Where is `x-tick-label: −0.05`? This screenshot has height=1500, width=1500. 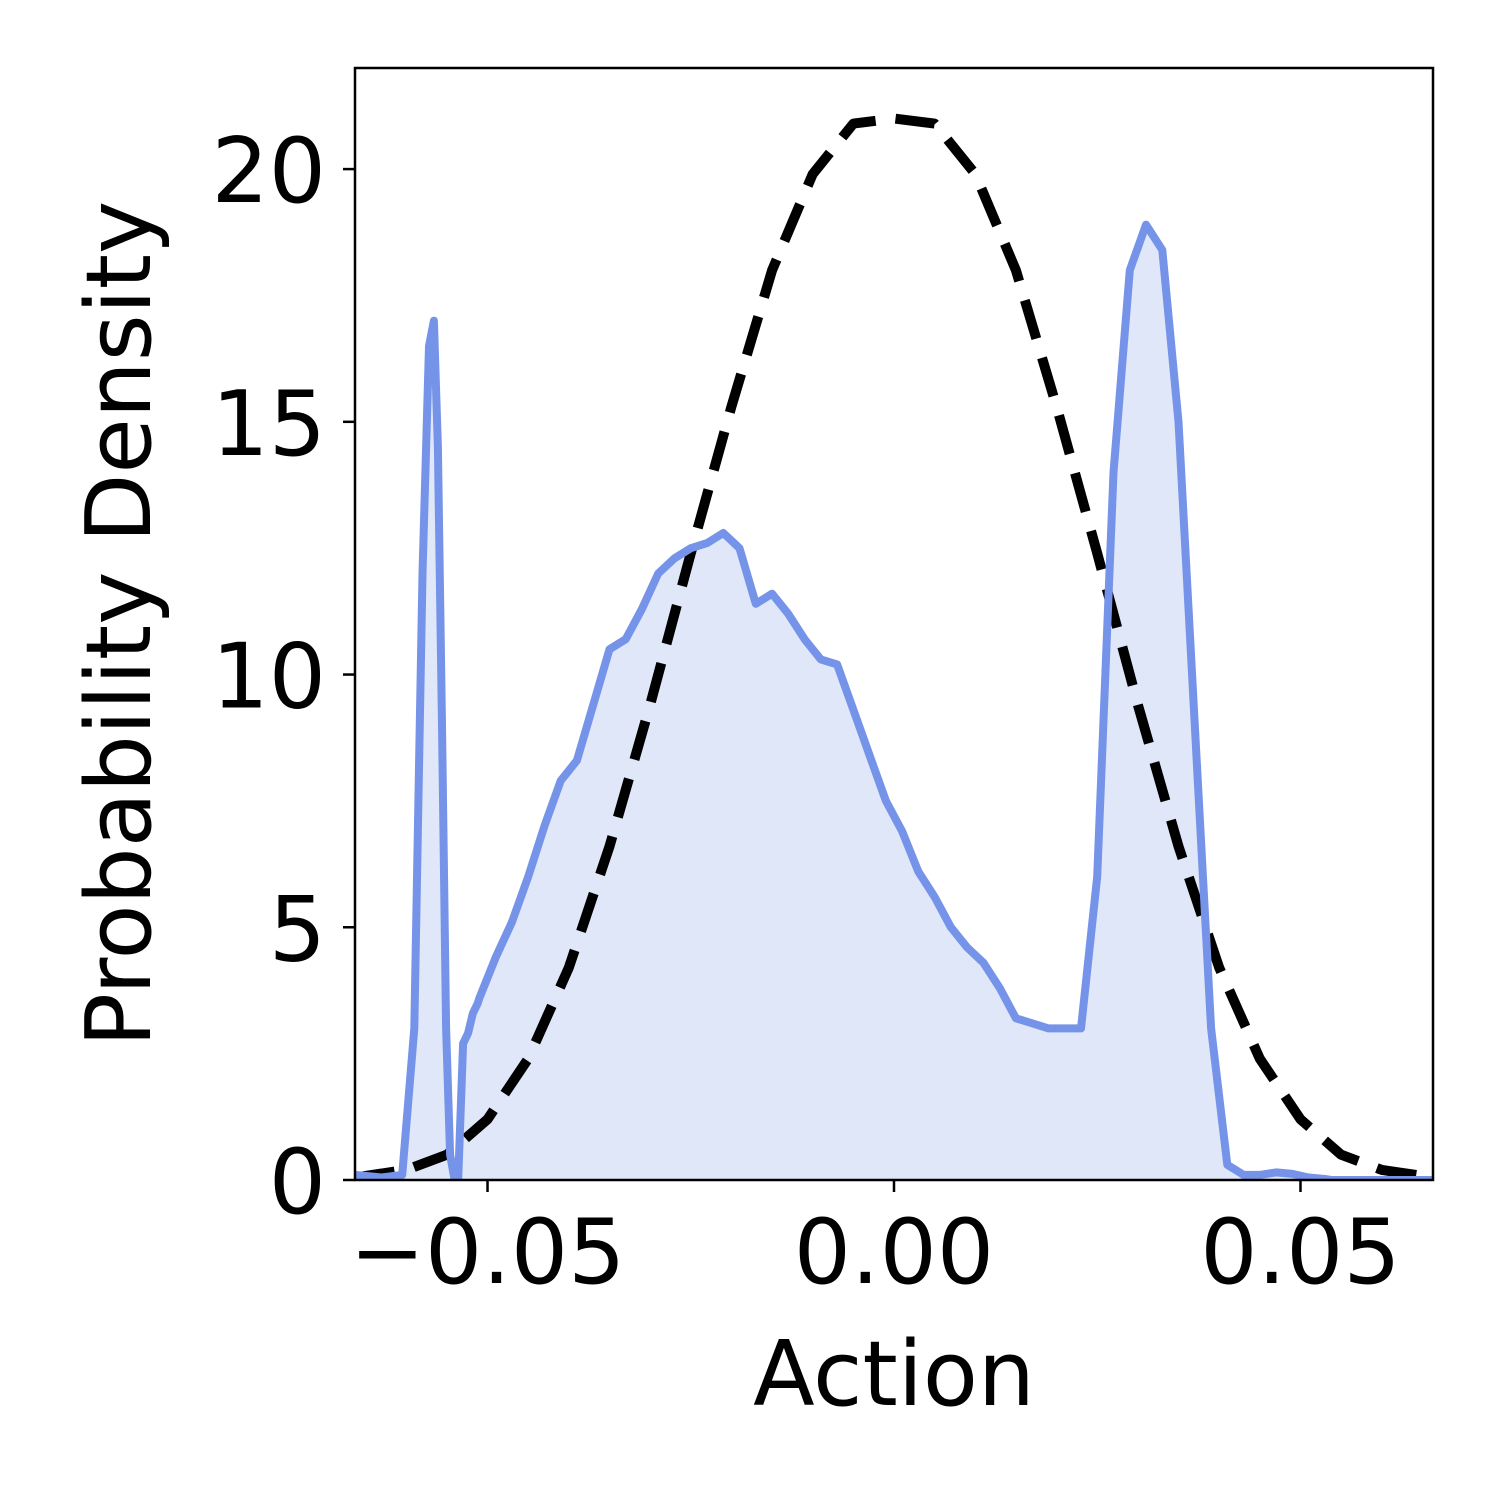
x-tick-label: −0.05 is located at coordinates (488, 1252).